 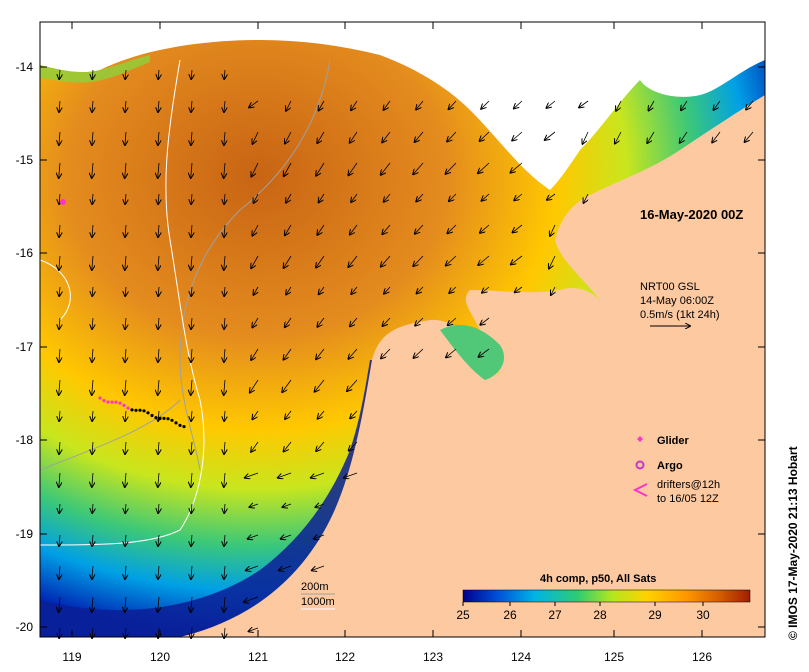 What do you see at coordinates (555, 615) in the screenshot?
I see `colorbar-tick-label: 27` at bounding box center [555, 615].